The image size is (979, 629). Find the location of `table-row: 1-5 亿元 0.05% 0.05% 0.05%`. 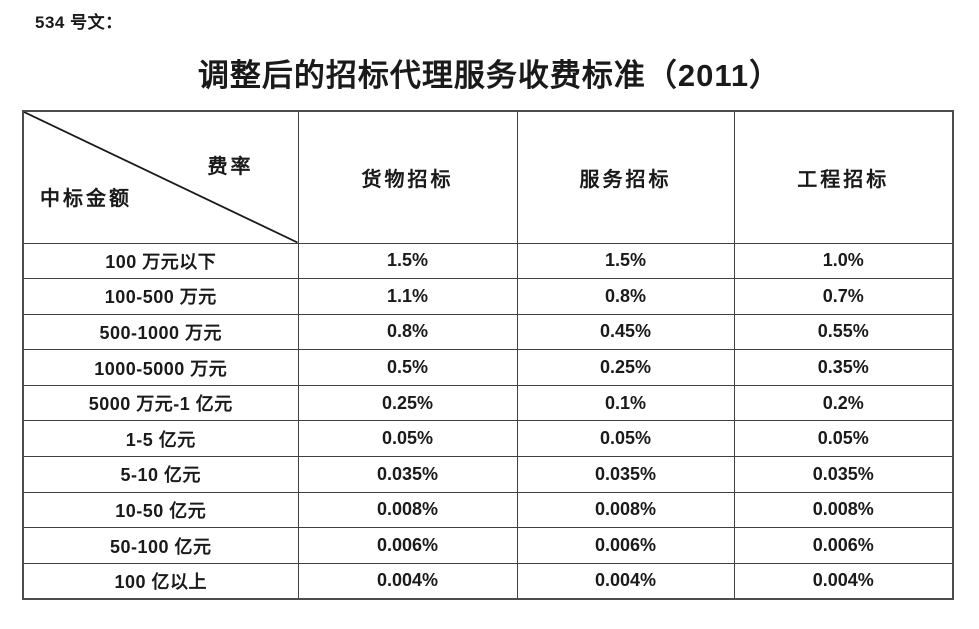

table-row: 1-5 亿元 0.05% 0.05% 0.05% is located at coordinates (488, 439).